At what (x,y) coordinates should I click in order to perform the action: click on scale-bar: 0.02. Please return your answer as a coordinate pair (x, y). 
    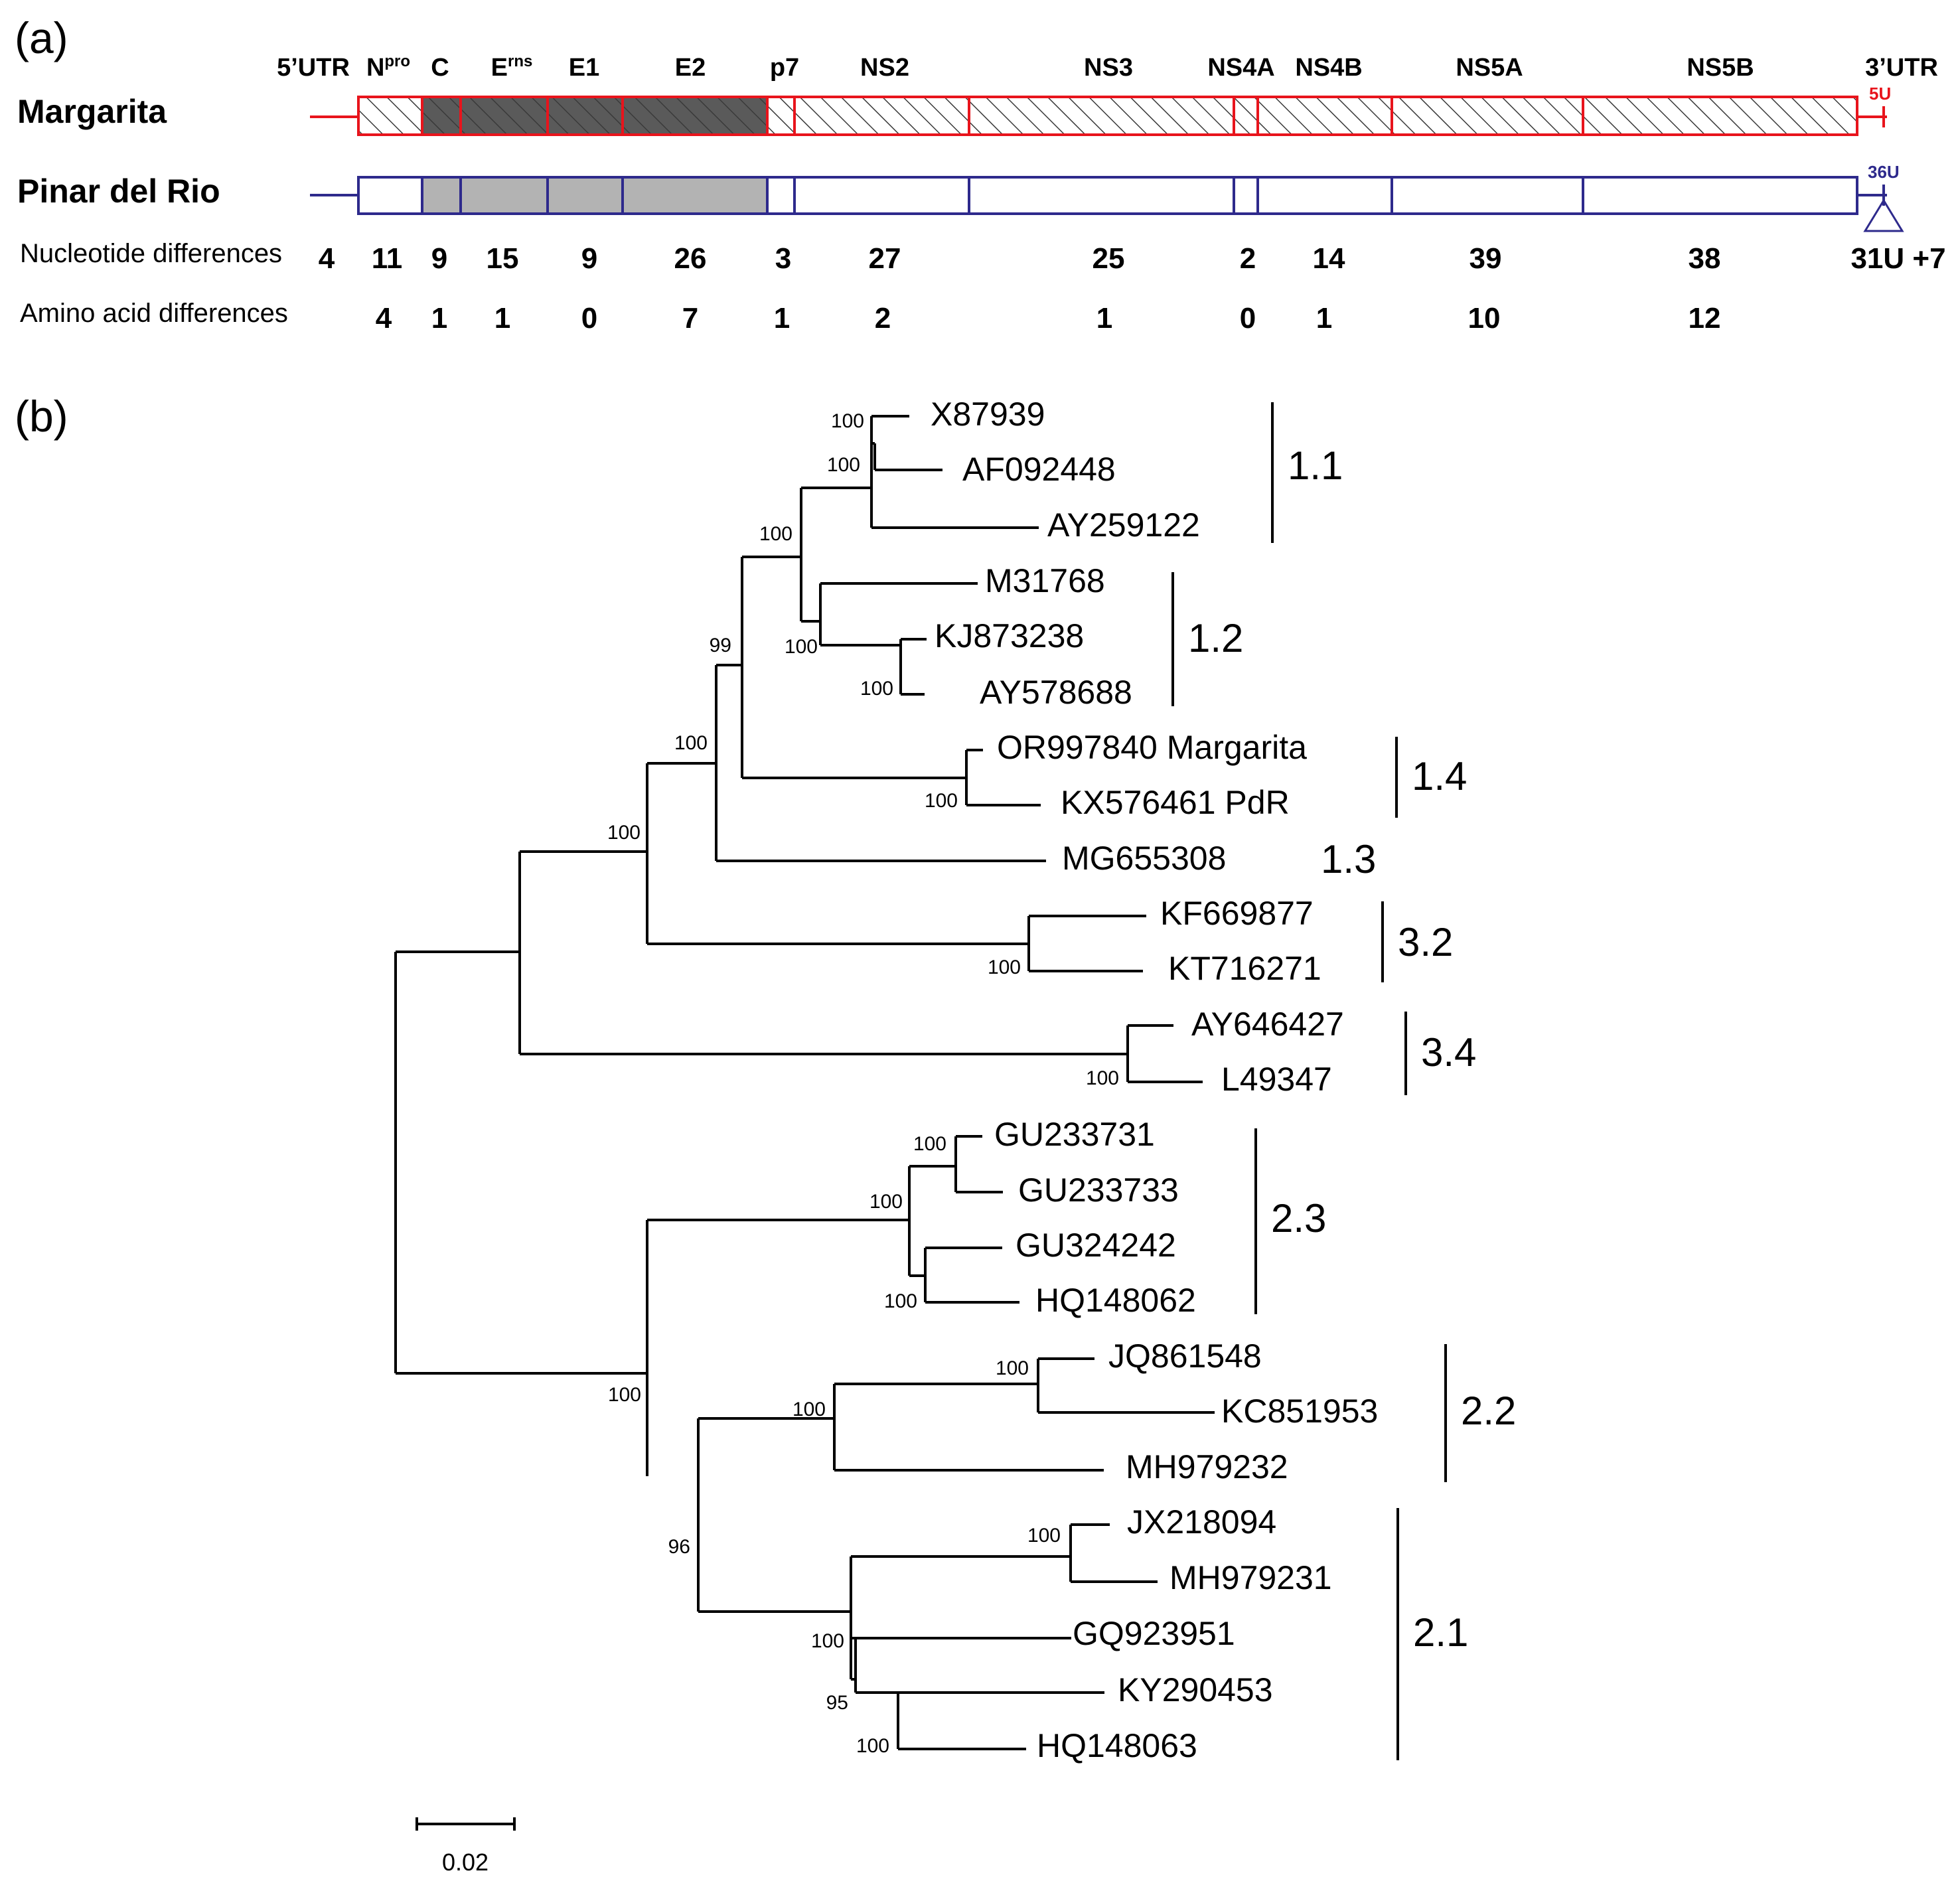
    Looking at the image, I should click on (465, 1846).